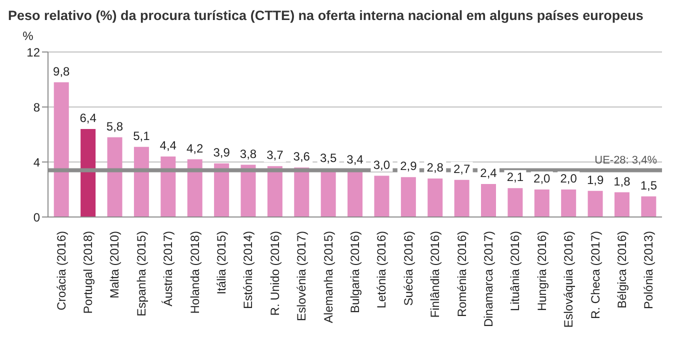 This screenshot has width=680, height=340. What do you see at coordinates (569, 279) in the screenshot?
I see `x-tick-label: Eslováquia (2016)` at bounding box center [569, 279].